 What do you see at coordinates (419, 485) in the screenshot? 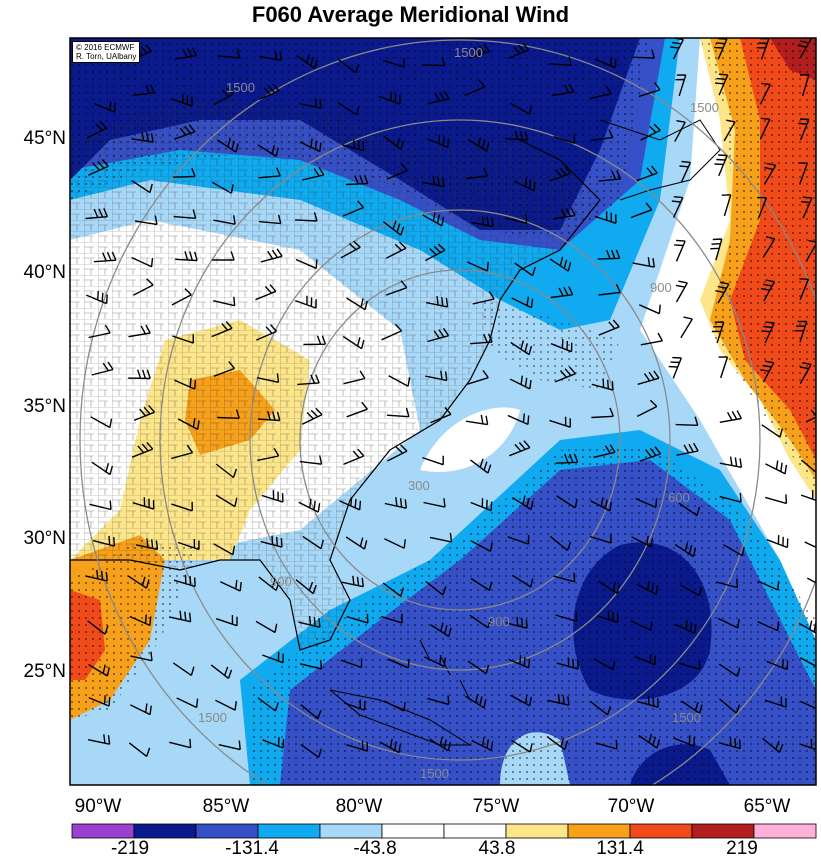
I see `contour-label: 300` at bounding box center [419, 485].